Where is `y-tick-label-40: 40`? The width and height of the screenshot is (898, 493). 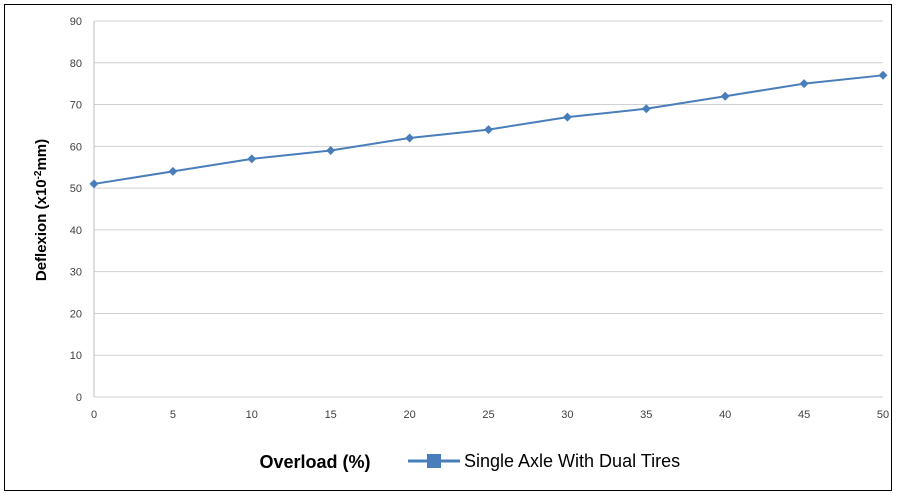
y-tick-label-40: 40 is located at coordinates (76, 231).